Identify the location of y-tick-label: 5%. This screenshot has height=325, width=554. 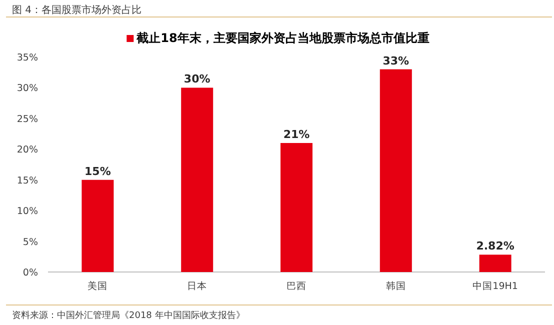
(30, 242).